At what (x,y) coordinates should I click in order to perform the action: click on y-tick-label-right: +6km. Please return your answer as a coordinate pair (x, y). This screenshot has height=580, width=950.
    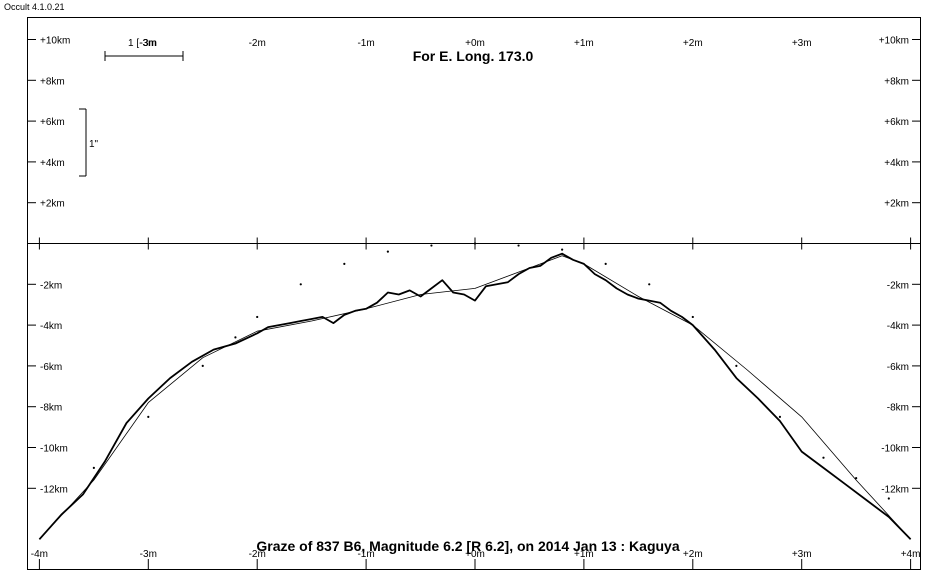
    Looking at the image, I should click on (896, 122).